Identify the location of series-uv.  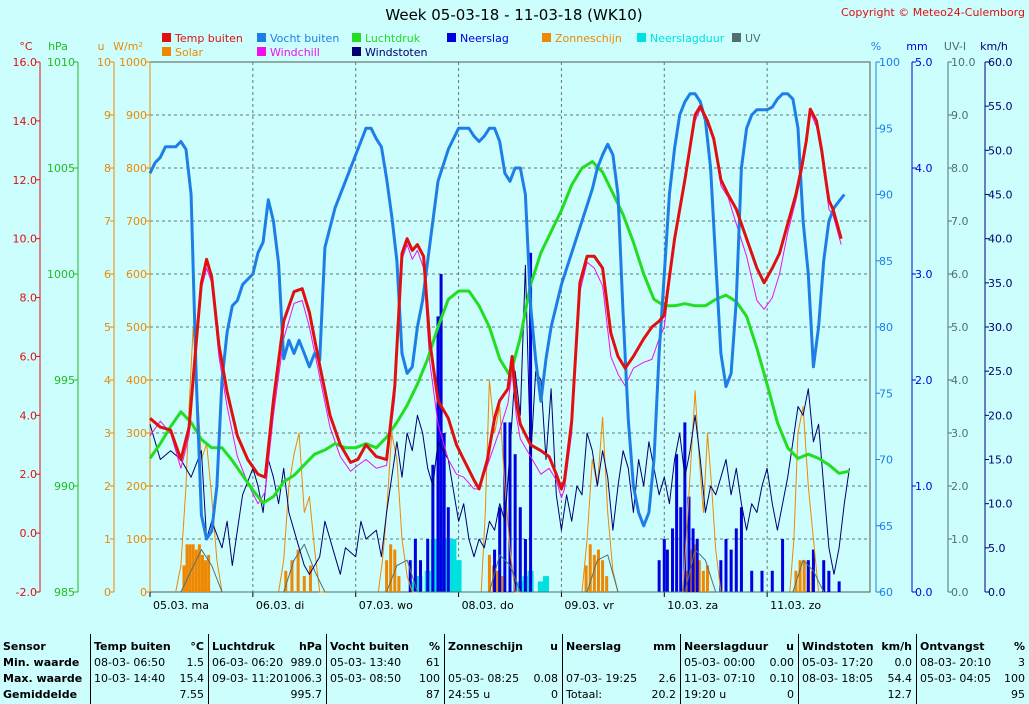
(502, 568).